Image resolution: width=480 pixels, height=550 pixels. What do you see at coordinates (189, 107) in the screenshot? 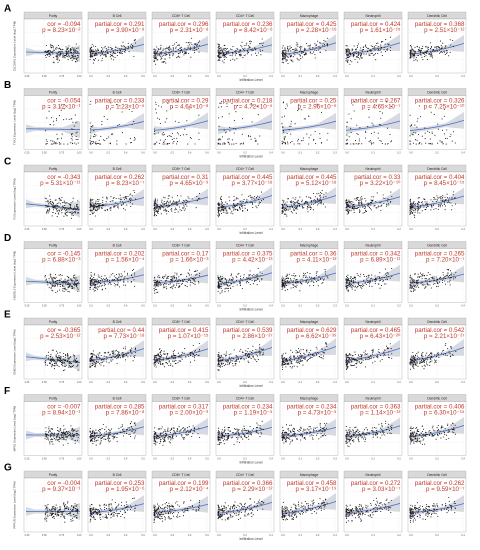
I see `p-value-label: p = 4.64×10⁻⁸` at bounding box center [189, 107].